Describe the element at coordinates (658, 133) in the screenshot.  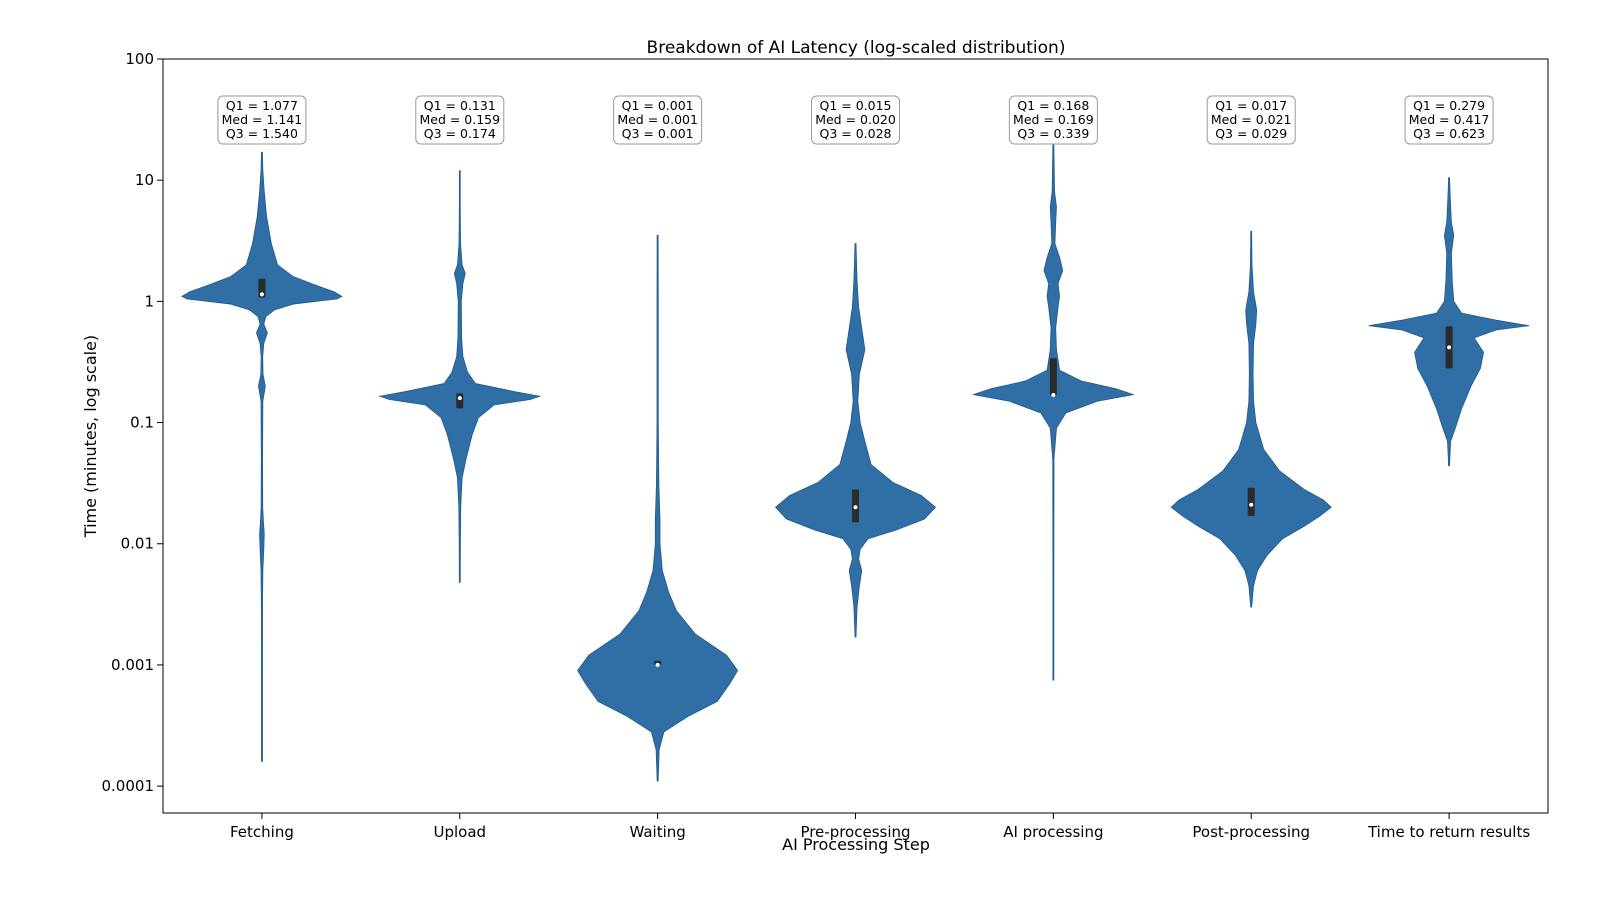
I see `stats-q3-label: Q3 = 0.001` at that location.